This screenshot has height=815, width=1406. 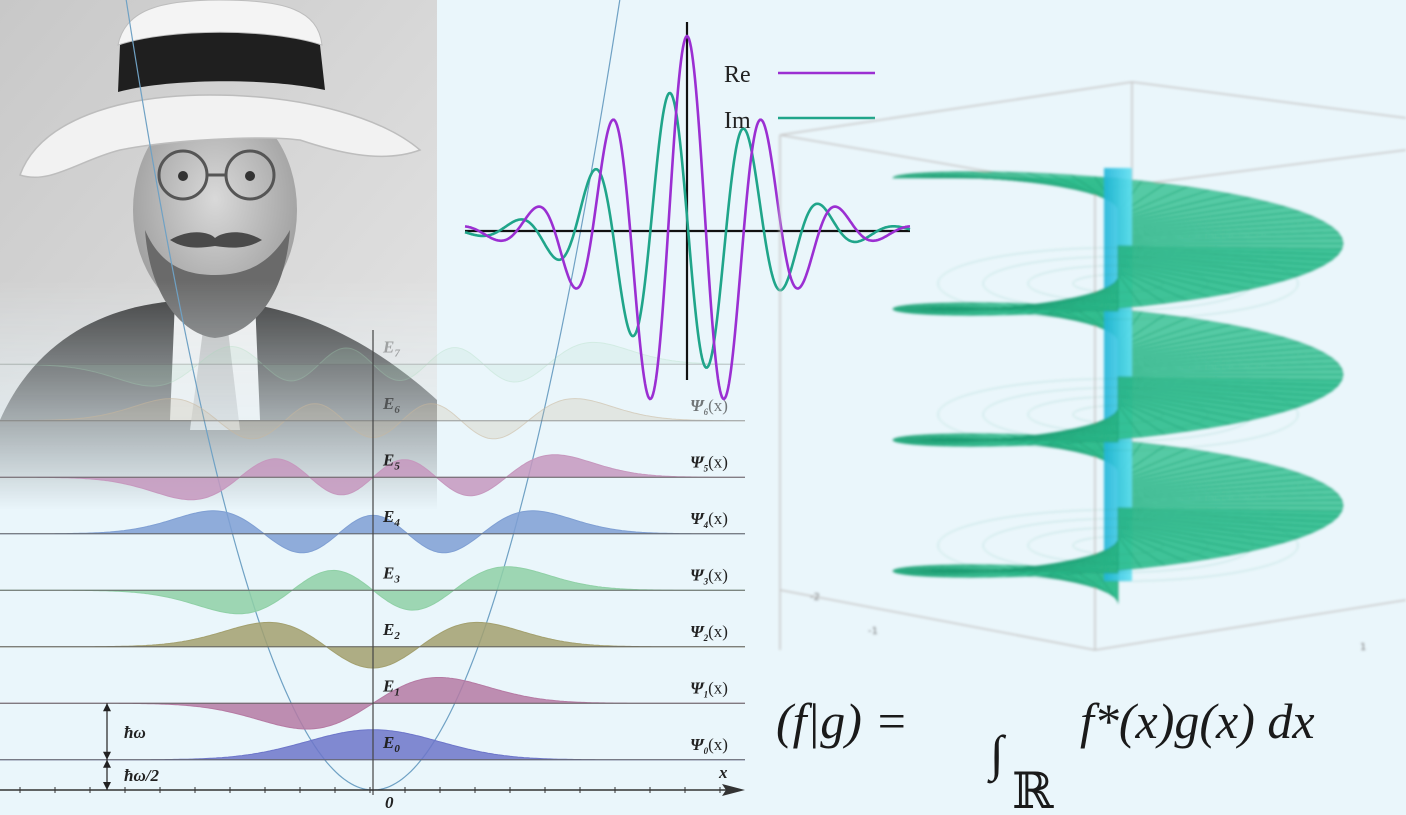 I want to click on energy-label-7: E7, so click(x=391, y=348).